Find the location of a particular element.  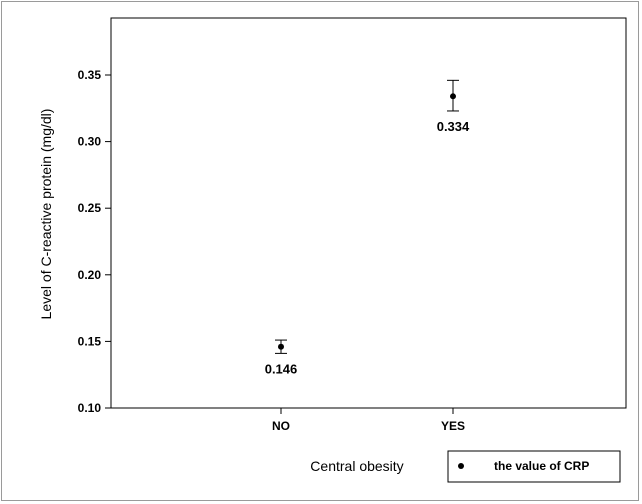

y-axis-title: Level of C-reactive protein (mg/dl) is located at coordinates (46, 214).